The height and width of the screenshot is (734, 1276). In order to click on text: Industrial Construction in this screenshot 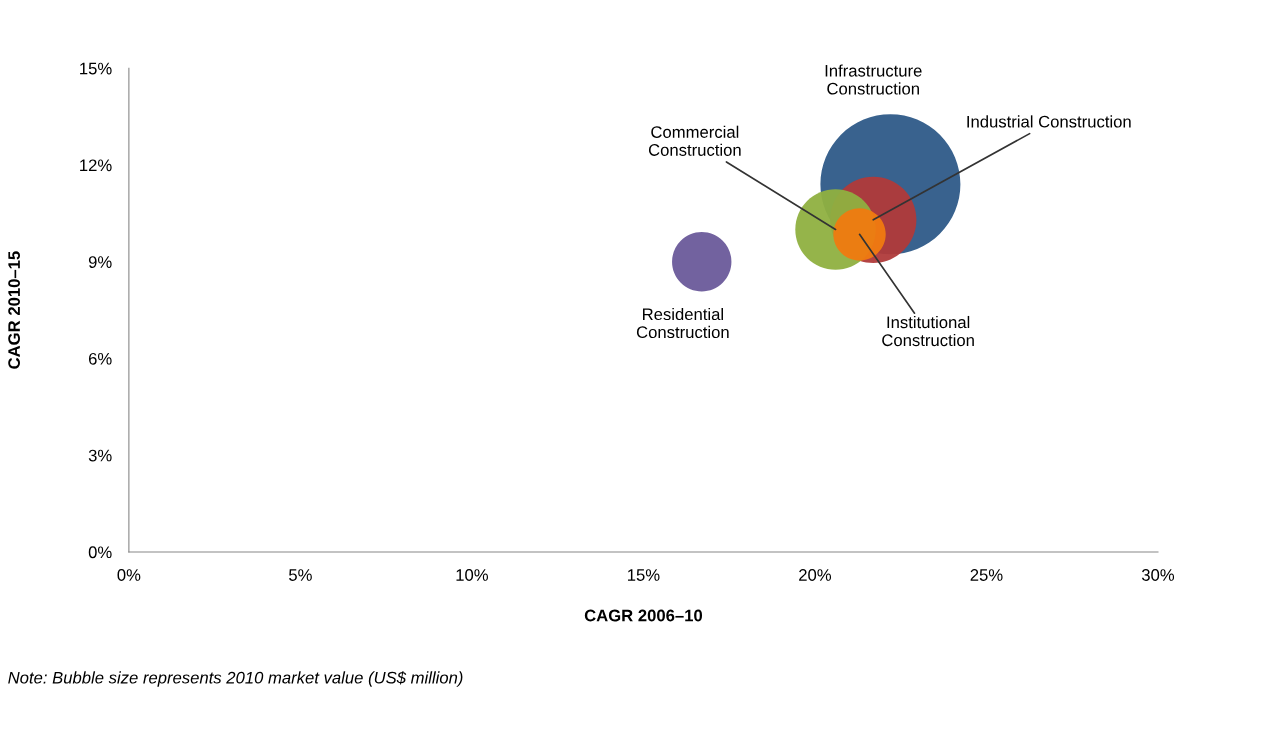, I will do `click(1049, 121)`.